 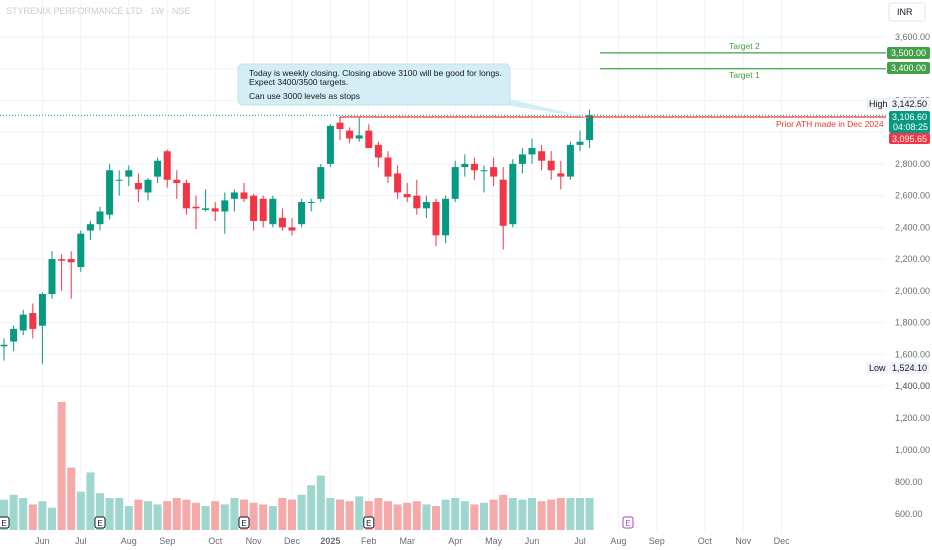 I want to click on price-tick-label: 1,600.00, so click(x=912, y=354).